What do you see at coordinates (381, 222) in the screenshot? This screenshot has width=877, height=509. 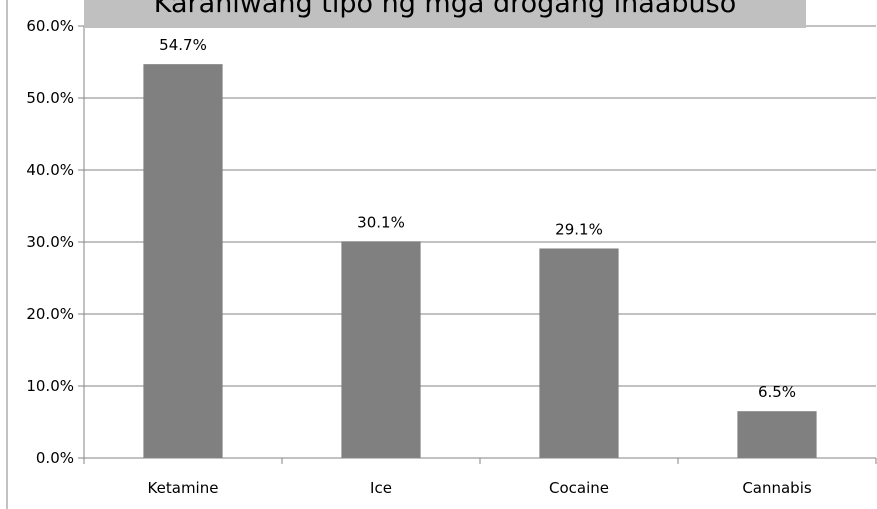 I see `data-label-1: 30.1%` at bounding box center [381, 222].